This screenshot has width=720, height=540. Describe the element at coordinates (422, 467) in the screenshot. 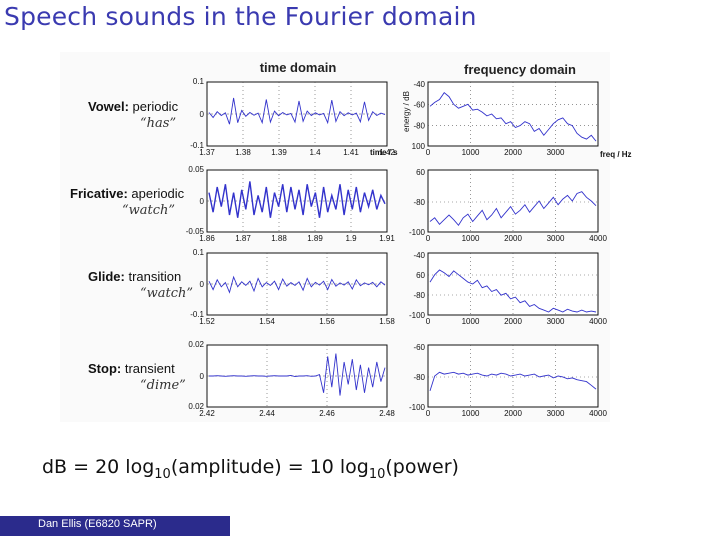

I see `formula-rhs: (power)` at that location.